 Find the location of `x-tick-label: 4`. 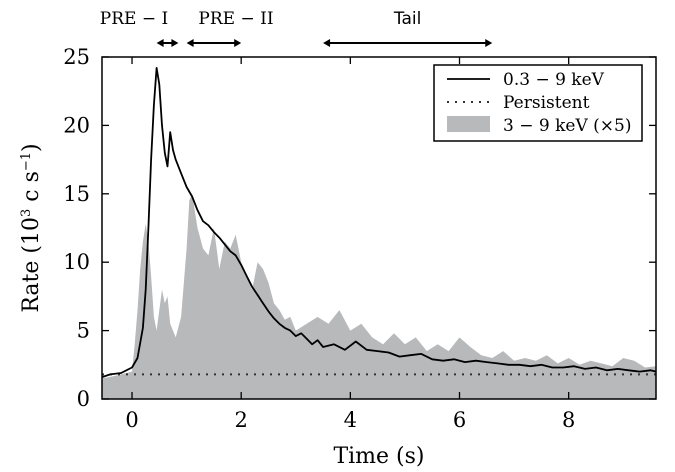

x-tick-label: 4 is located at coordinates (350, 420).